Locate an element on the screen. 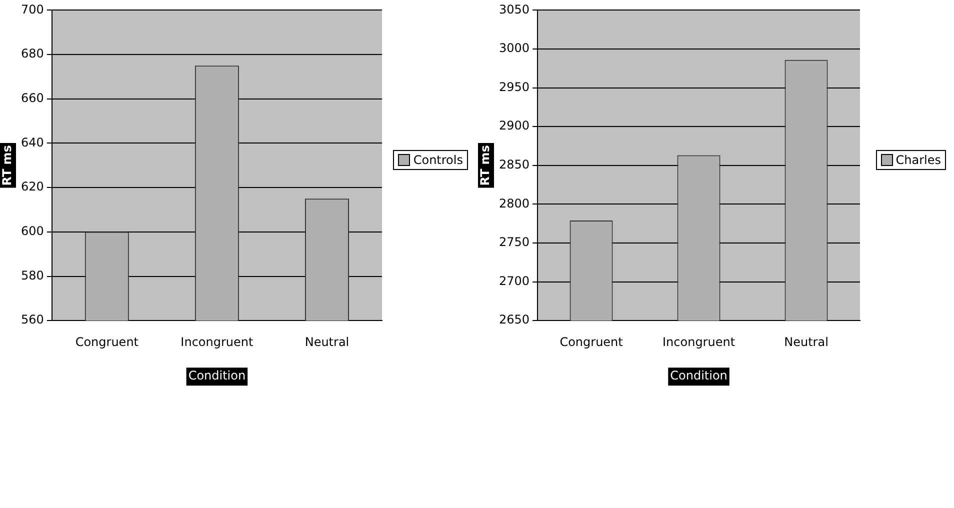 This screenshot has height=508, width=954. y-tick-label: 700 is located at coordinates (32, 9).